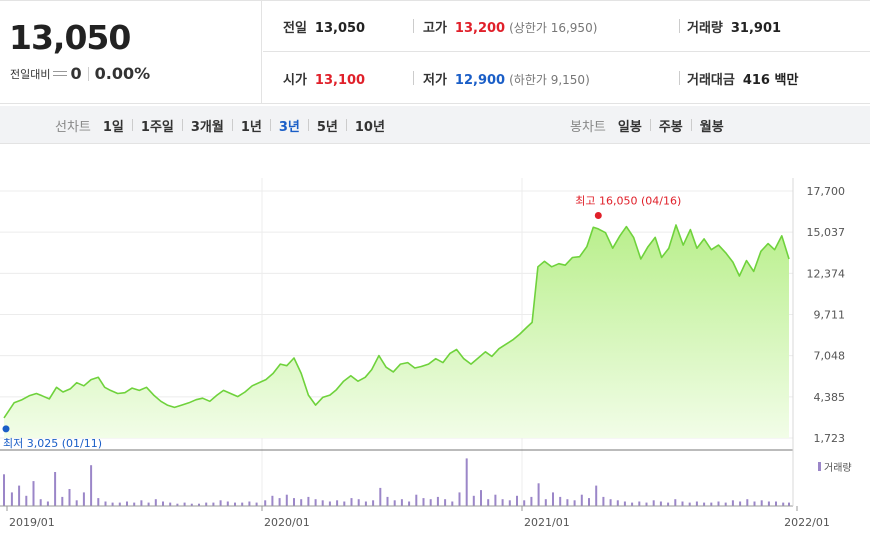 The image size is (870, 537). I want to click on candle-monthly: 월봉, so click(711, 127).